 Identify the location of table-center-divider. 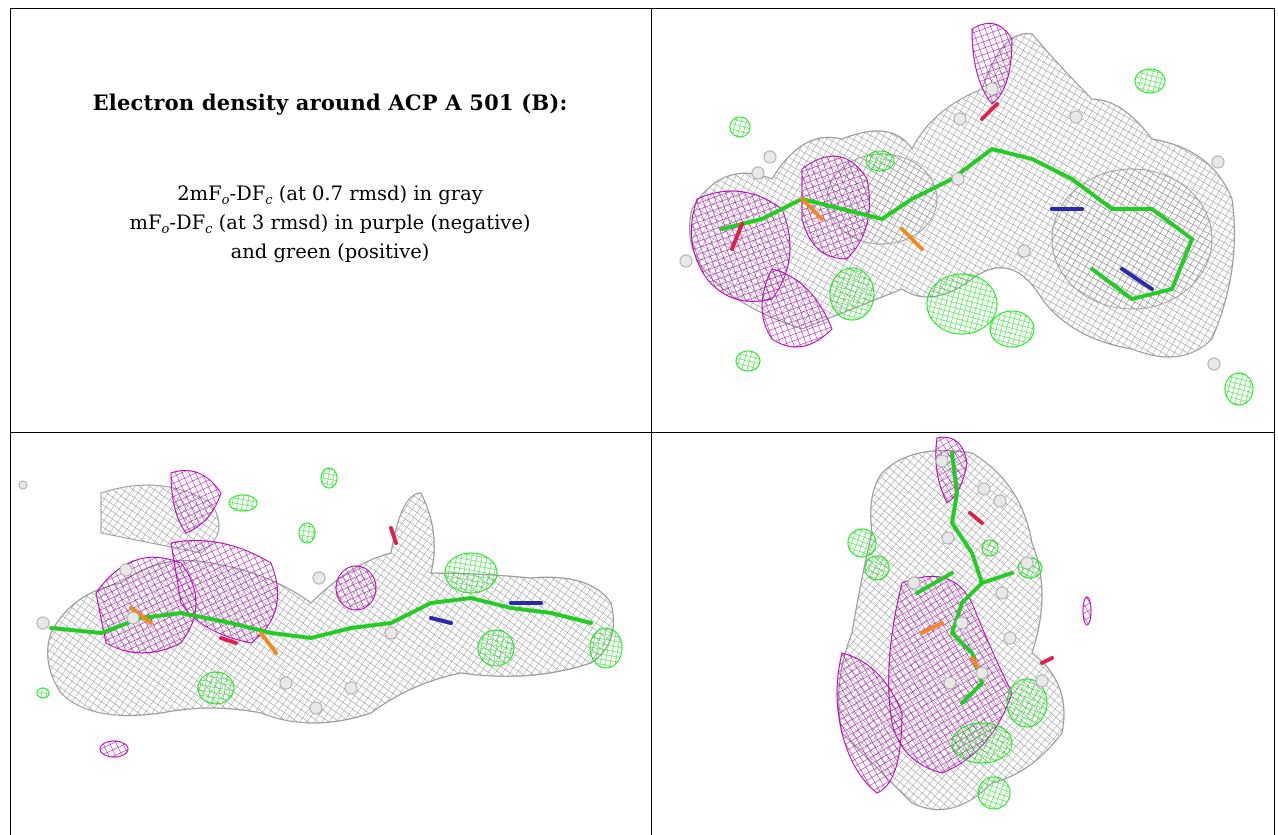
(651, 421).